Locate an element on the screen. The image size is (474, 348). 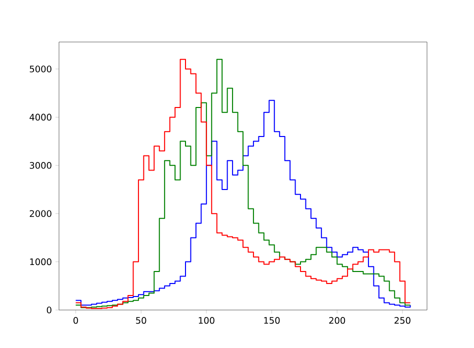
x-tick-label: 50 is located at coordinates (141, 320).